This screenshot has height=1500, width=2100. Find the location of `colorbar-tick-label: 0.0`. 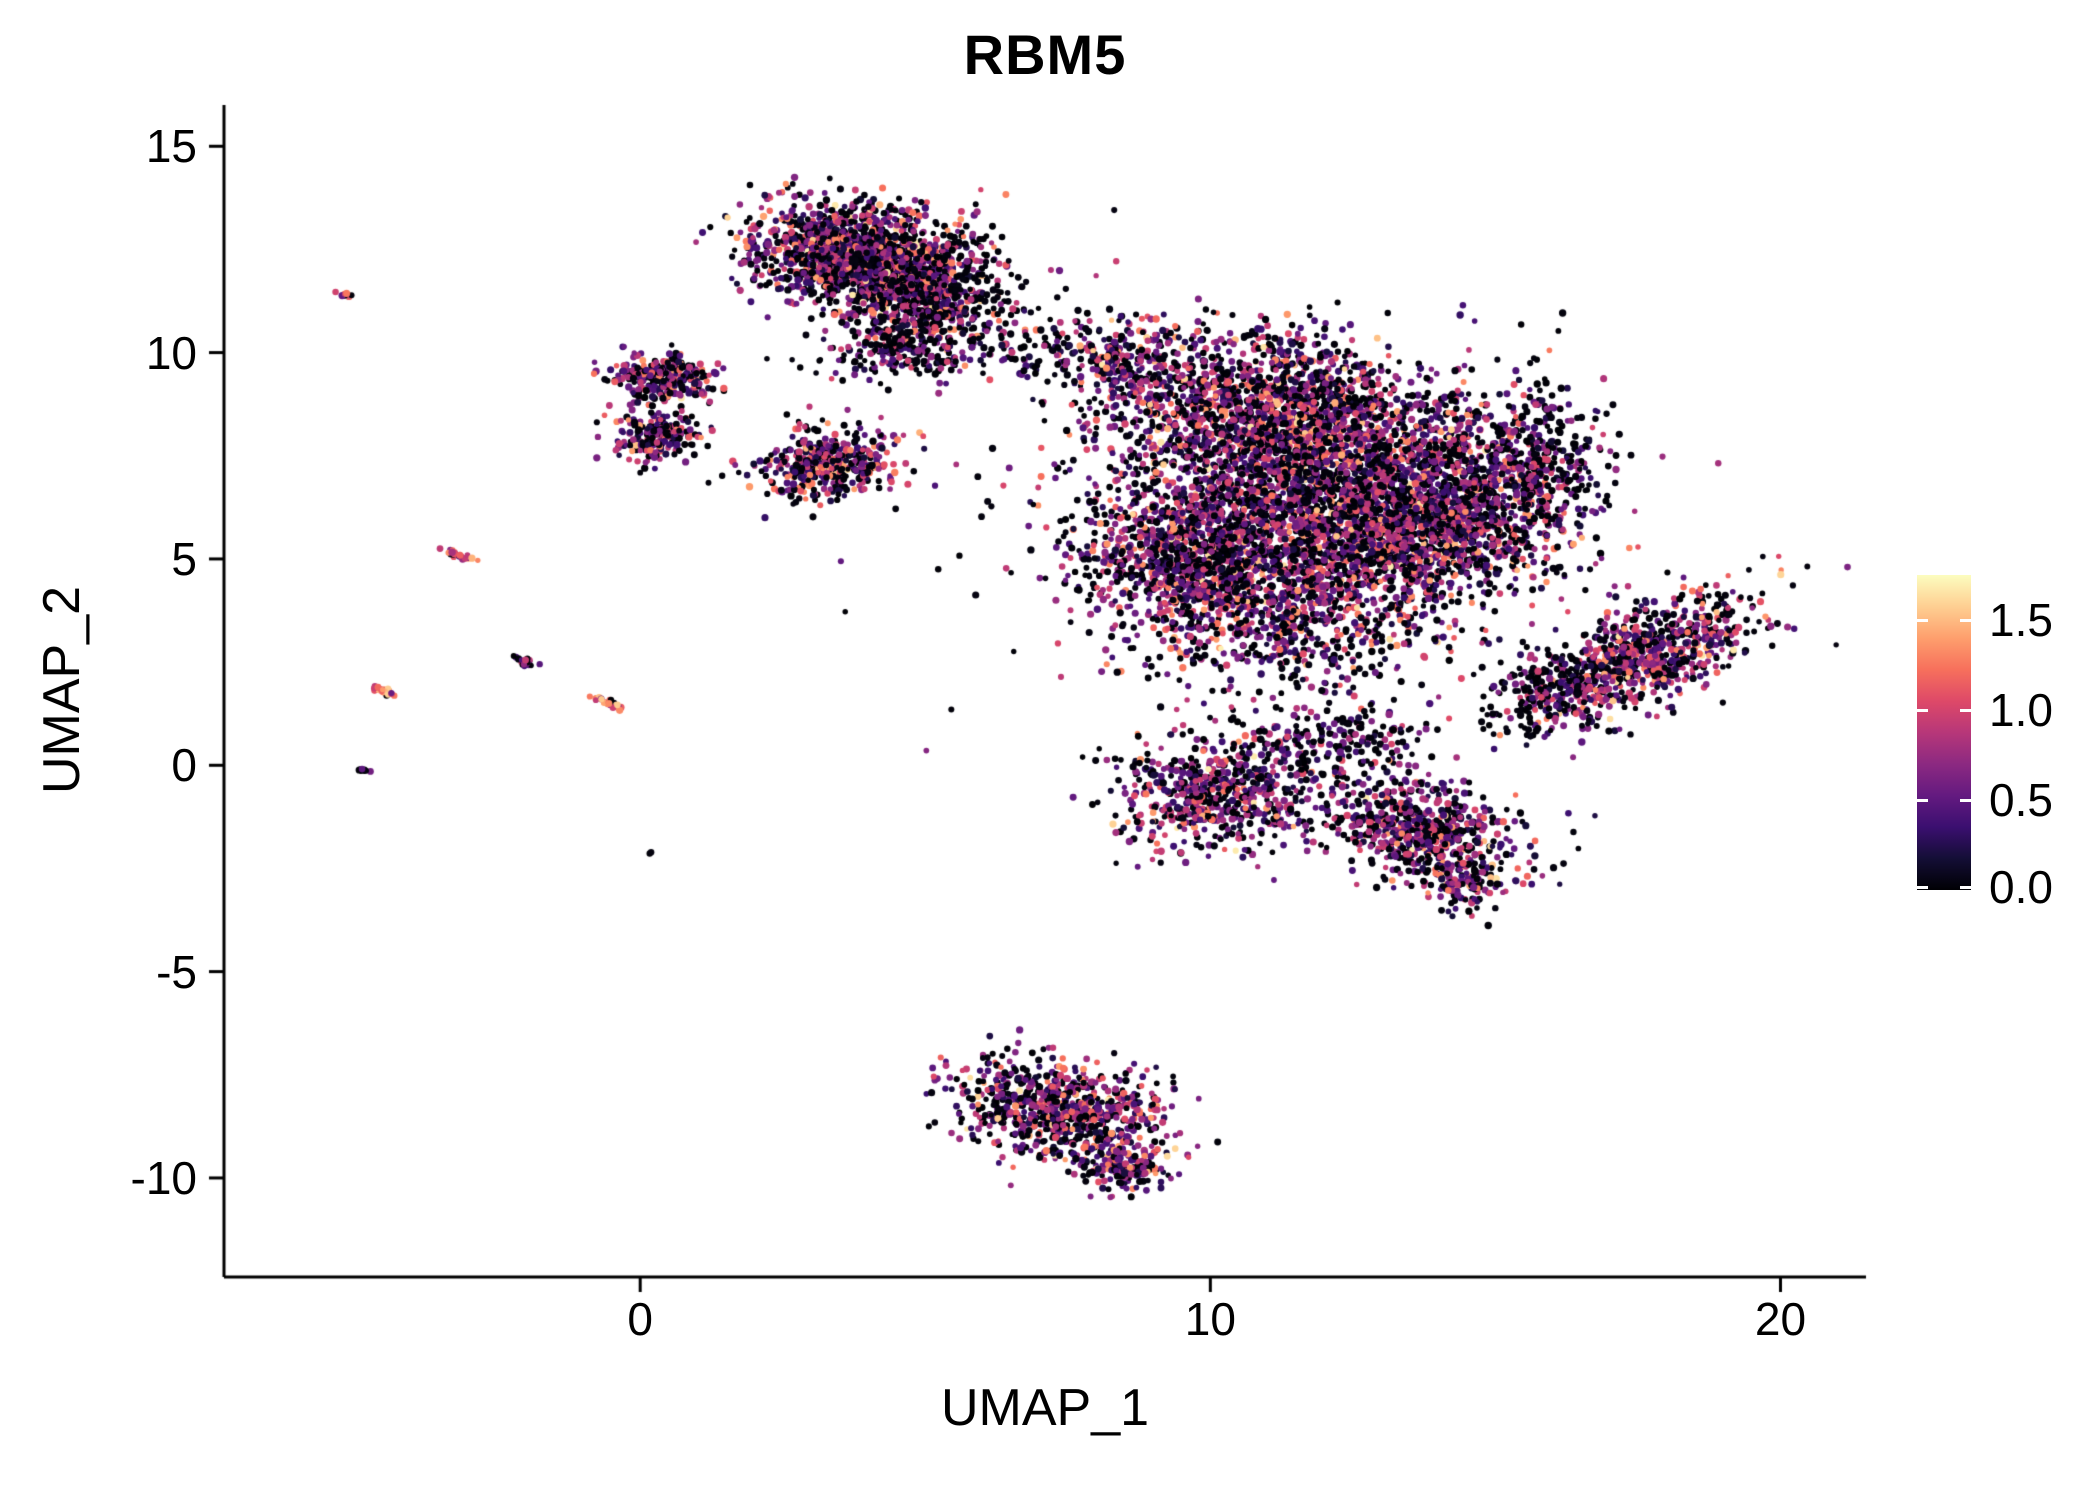

colorbar-tick-label: 0.0 is located at coordinates (2021, 887).